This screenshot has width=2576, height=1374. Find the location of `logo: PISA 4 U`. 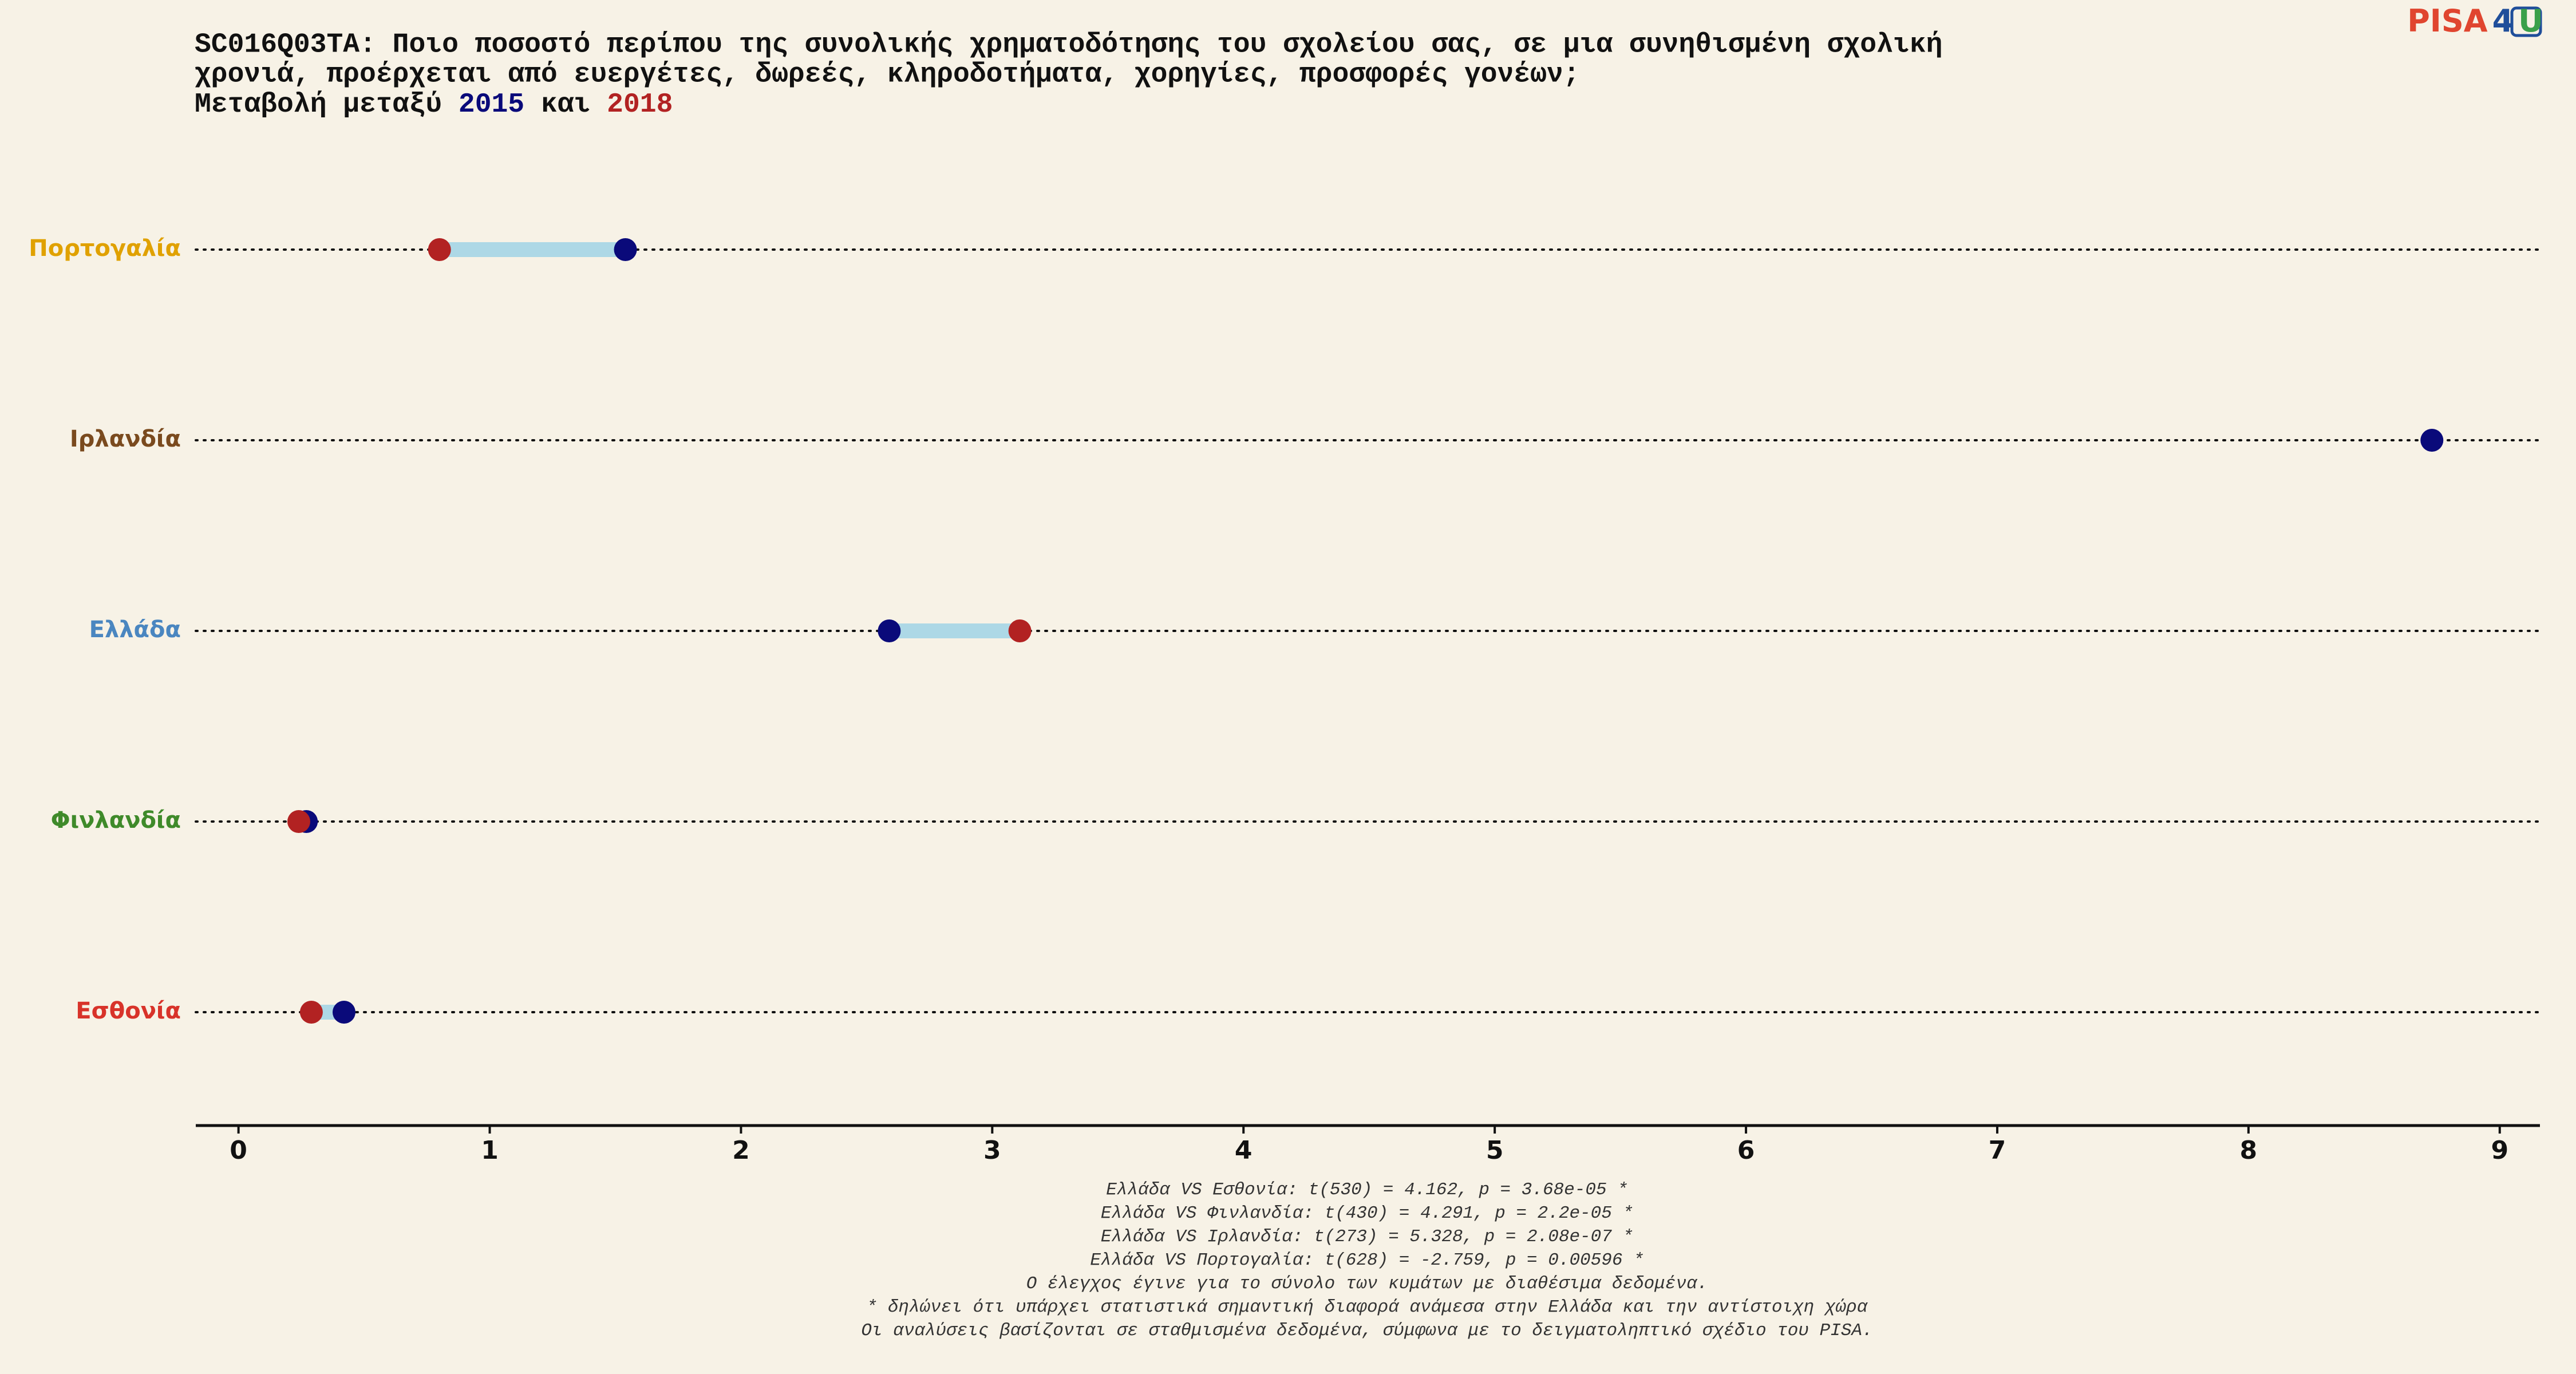

logo: PISA 4 U is located at coordinates (2475, 21).